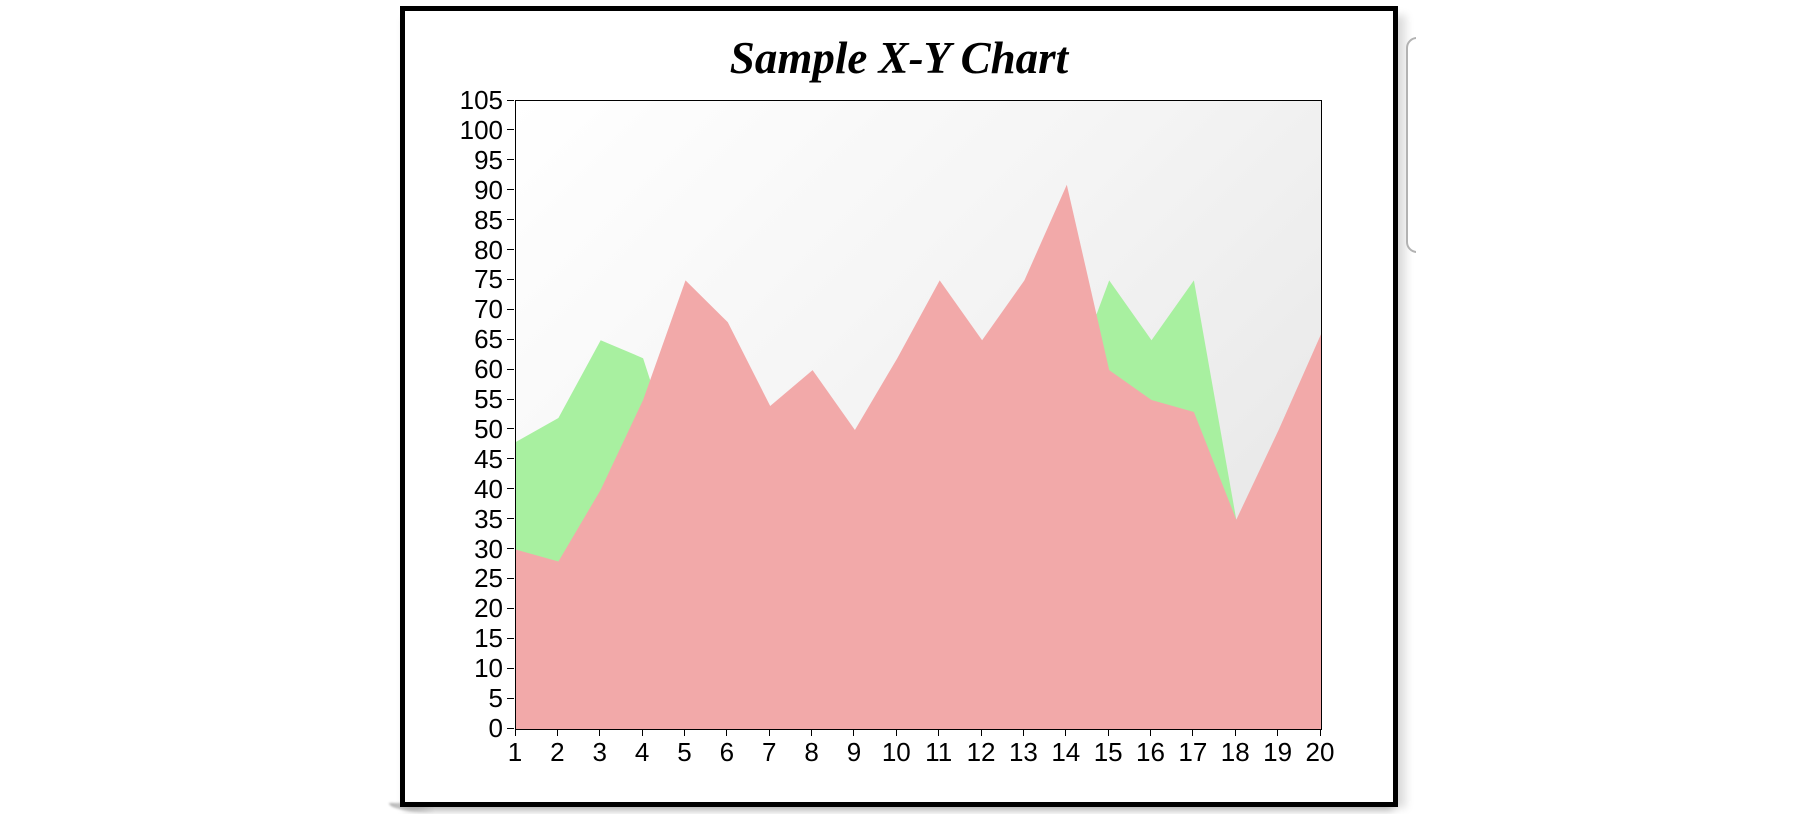 This screenshot has height=814, width=1800. What do you see at coordinates (488, 428) in the screenshot?
I see `y-axis-tick-label: 50` at bounding box center [488, 428].